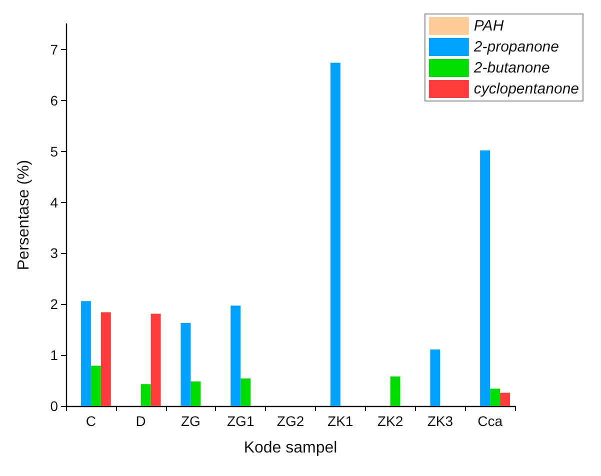  I want to click on y-tick-label: 2, so click(54, 304).